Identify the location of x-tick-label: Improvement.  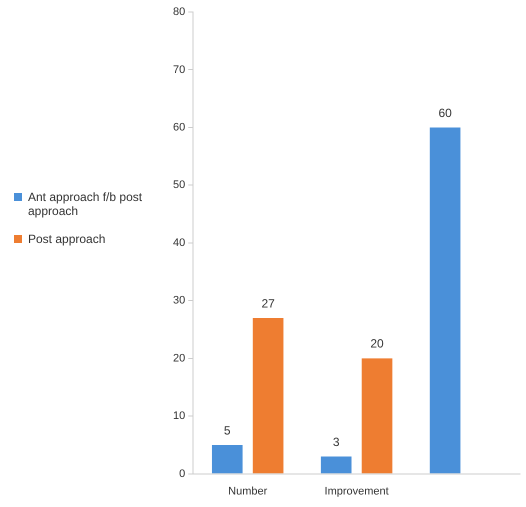
(356, 491).